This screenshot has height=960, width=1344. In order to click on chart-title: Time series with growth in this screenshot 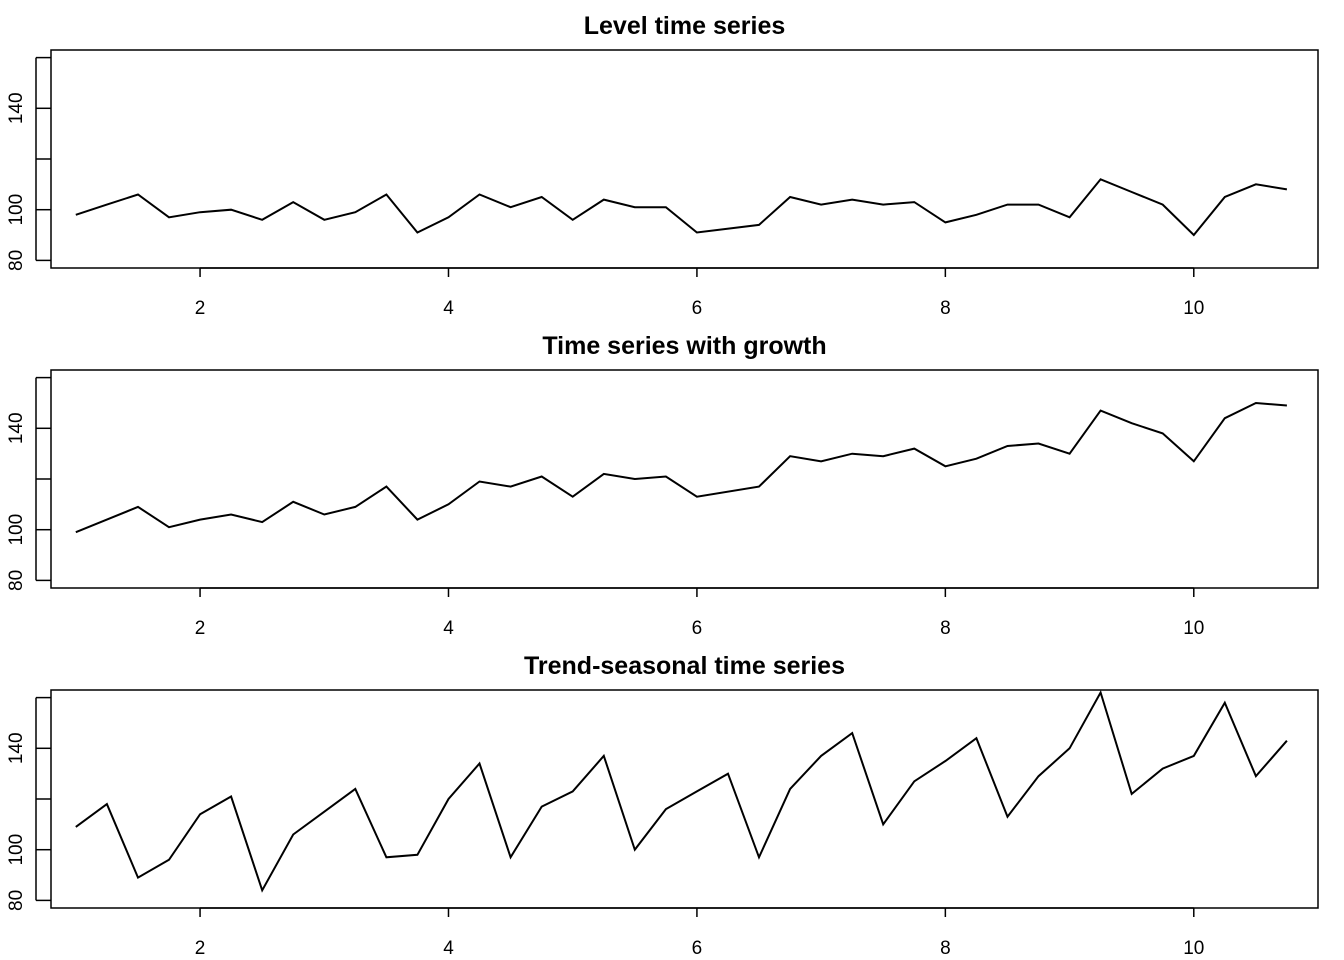, I will do `click(684, 346)`.